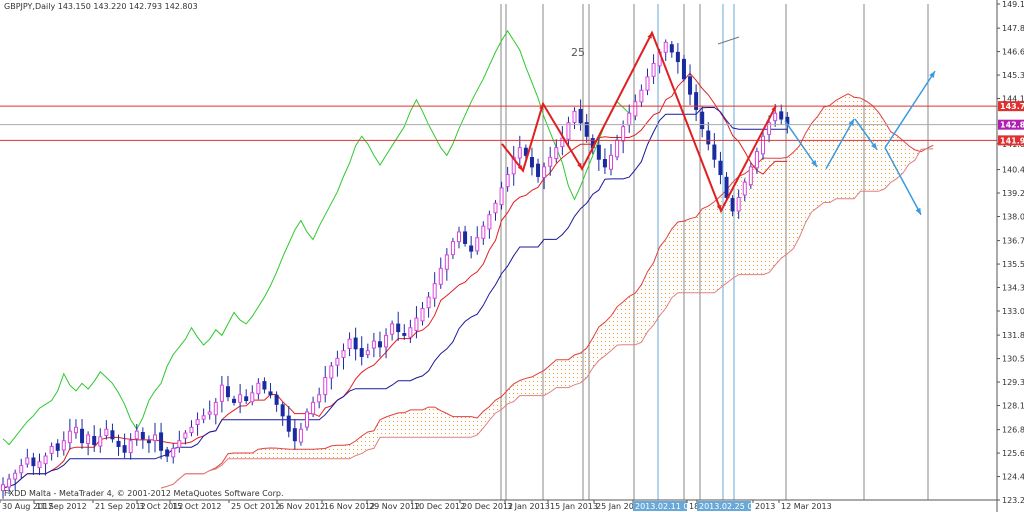 Image resolution: width=1024 pixels, height=512 pixels. What do you see at coordinates (1013, 170) in the screenshot?
I see `price-tick-label: 140.460` at bounding box center [1013, 170].